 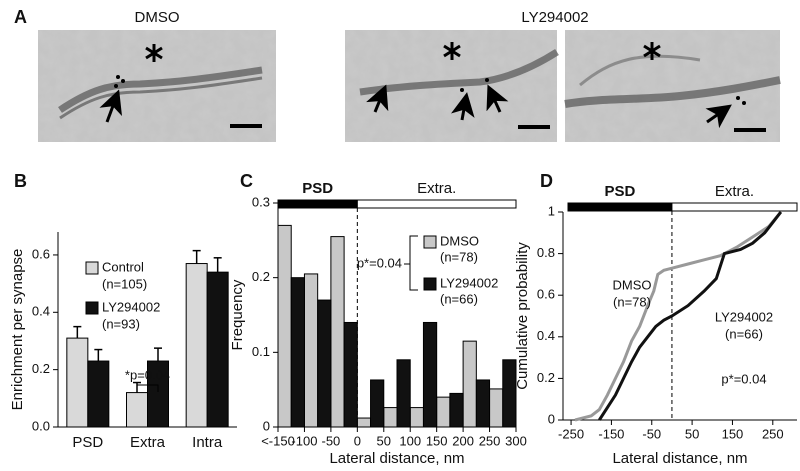 I want to click on x-tick-label: 0, so click(x=357, y=440).